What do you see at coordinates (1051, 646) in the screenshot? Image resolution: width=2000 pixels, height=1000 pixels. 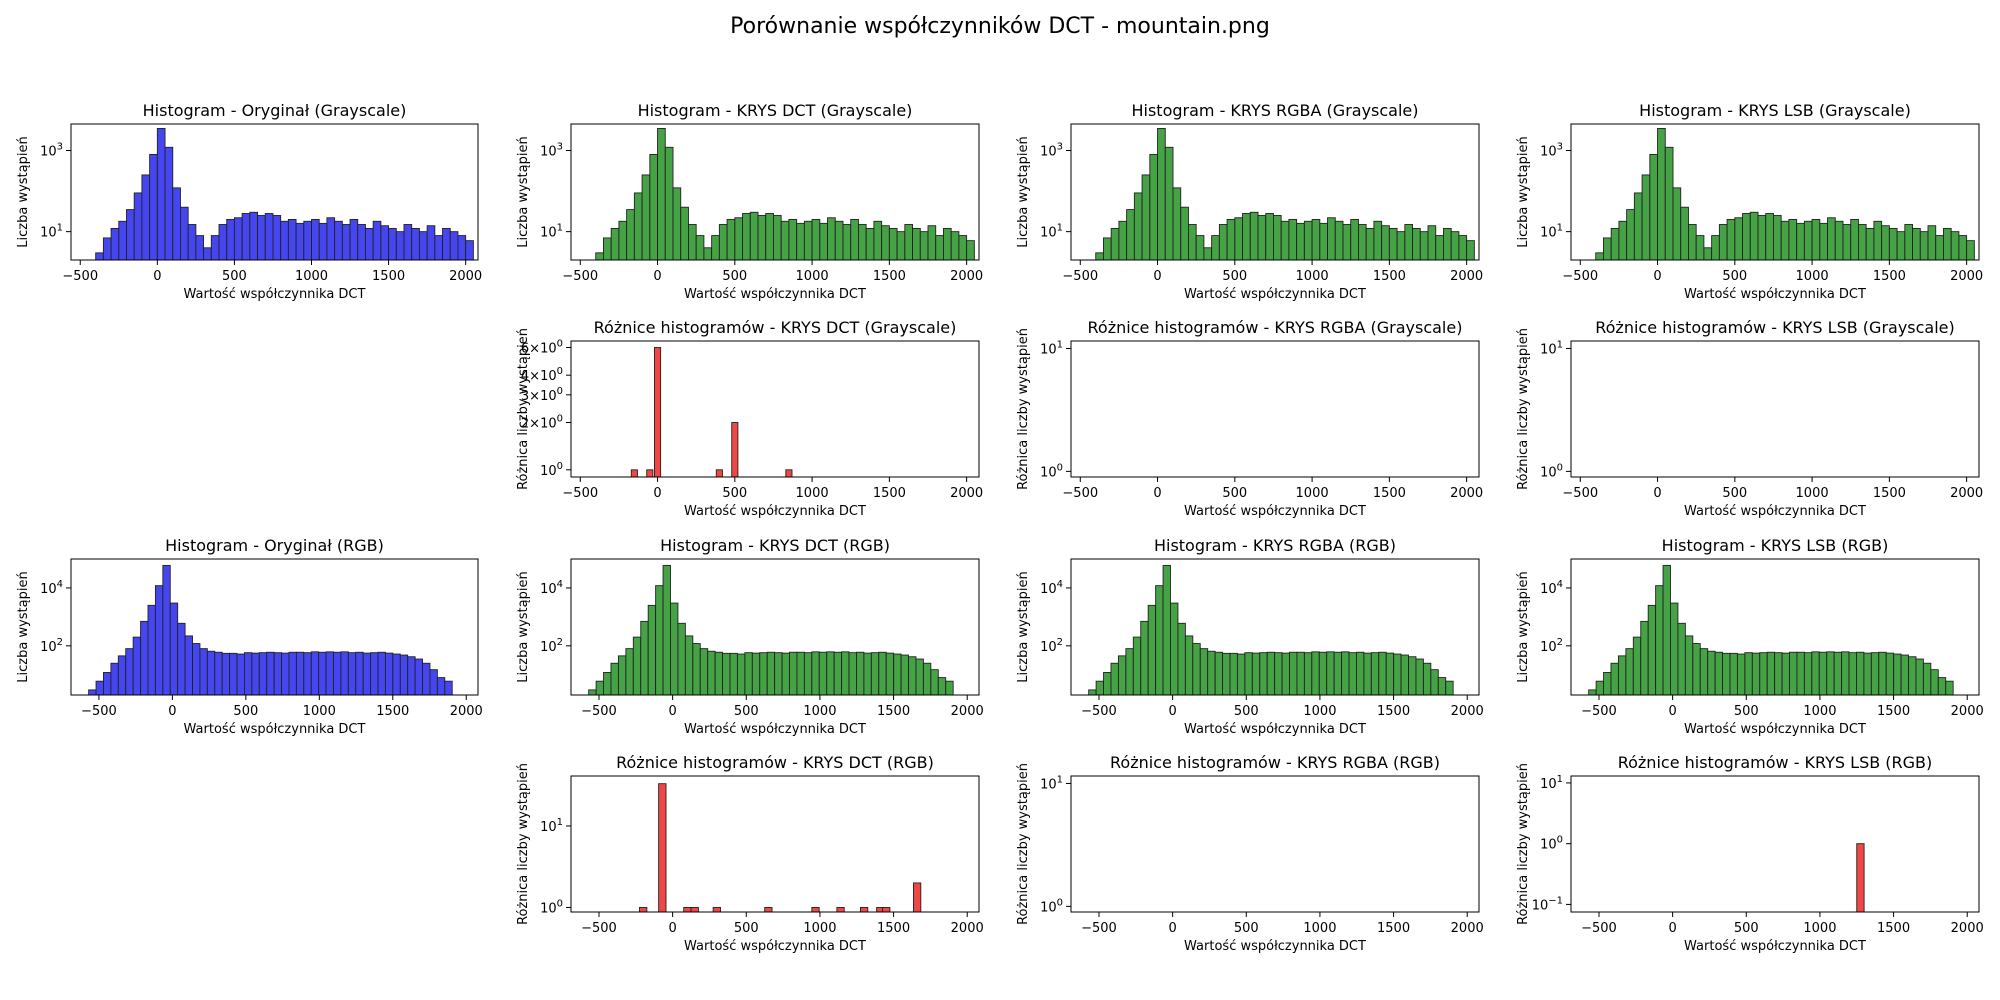 I see `y-tick-label: 10²` at bounding box center [1051, 646].